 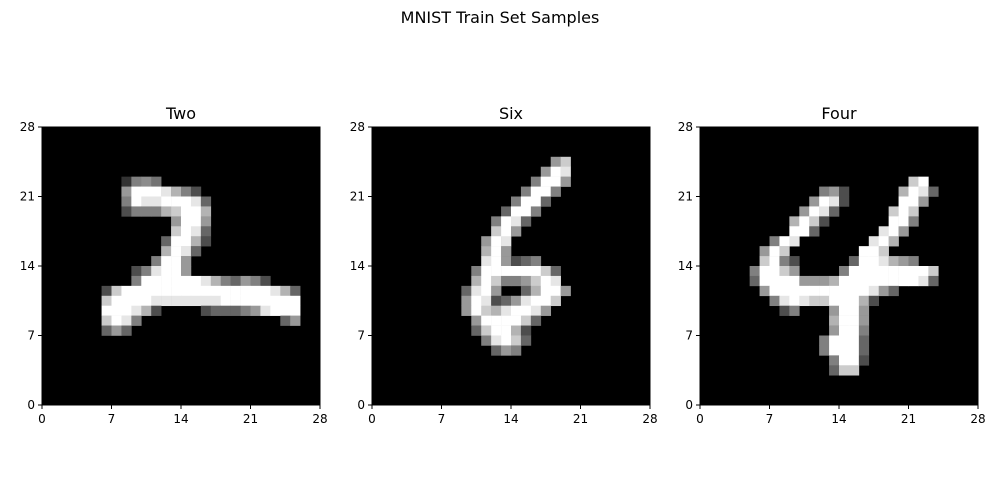 What do you see at coordinates (839, 113) in the screenshot?
I see `chart-title: Four` at bounding box center [839, 113].